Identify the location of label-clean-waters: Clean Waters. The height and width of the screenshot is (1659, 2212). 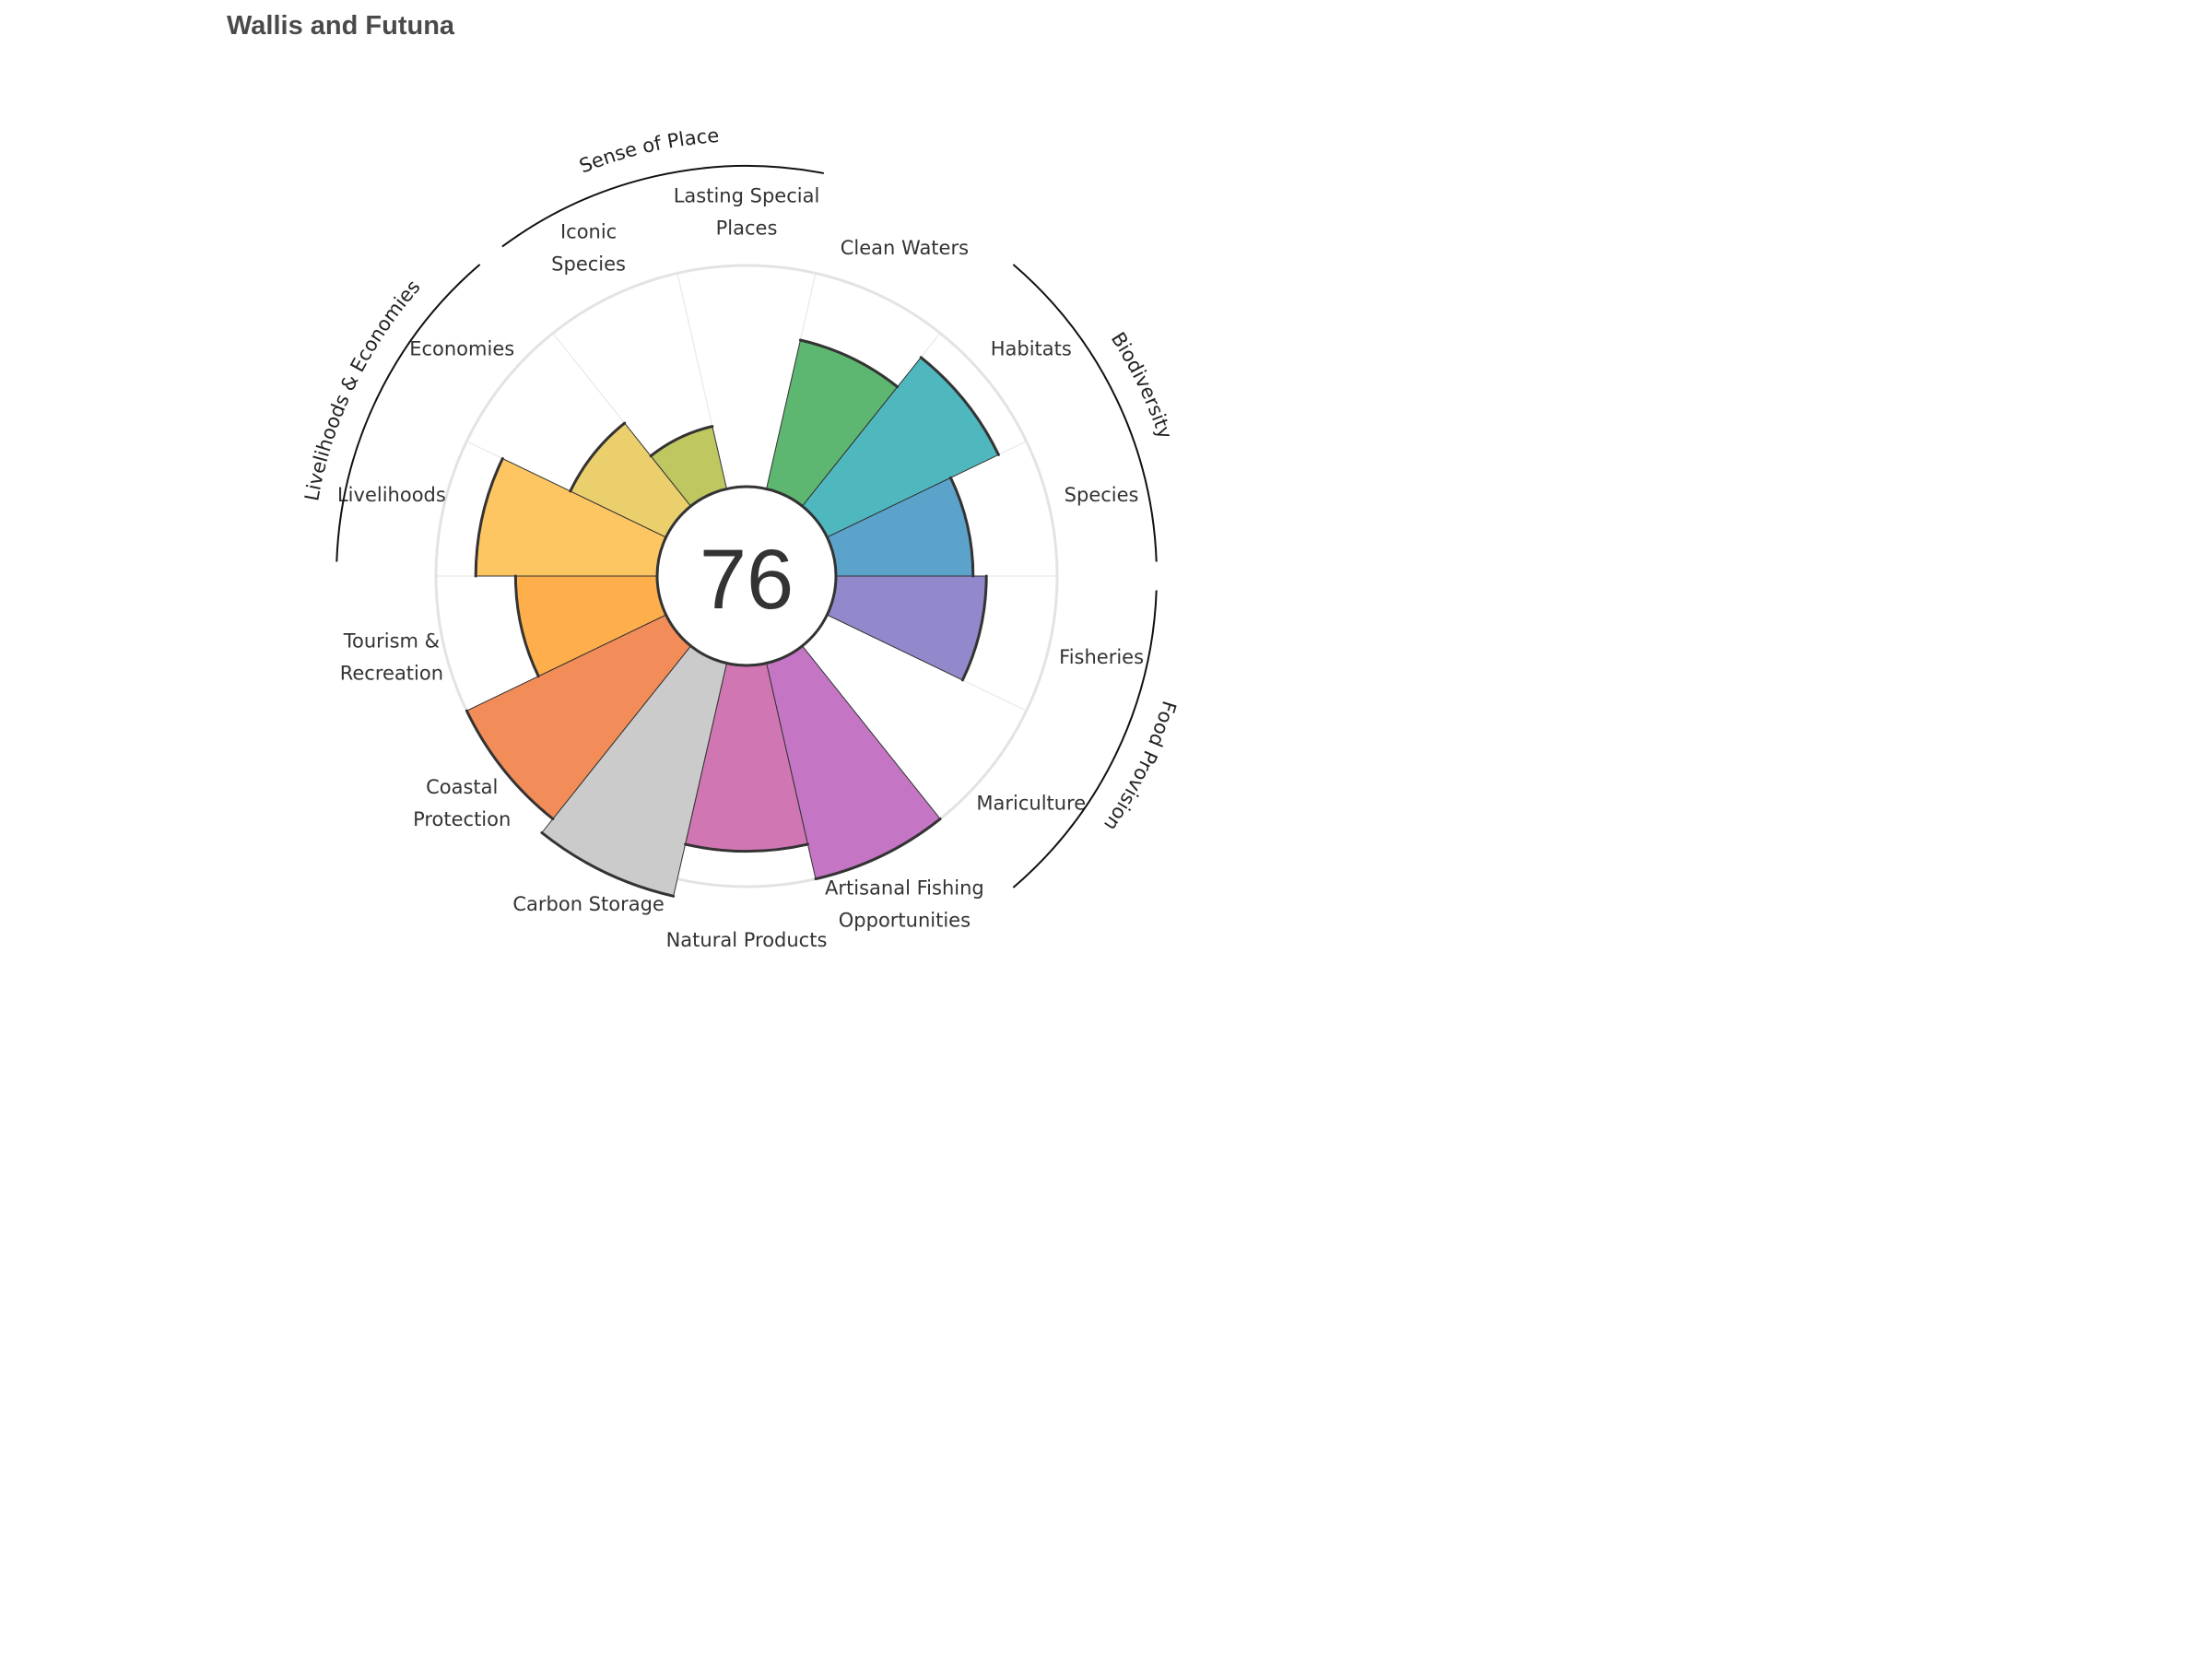
(905, 248).